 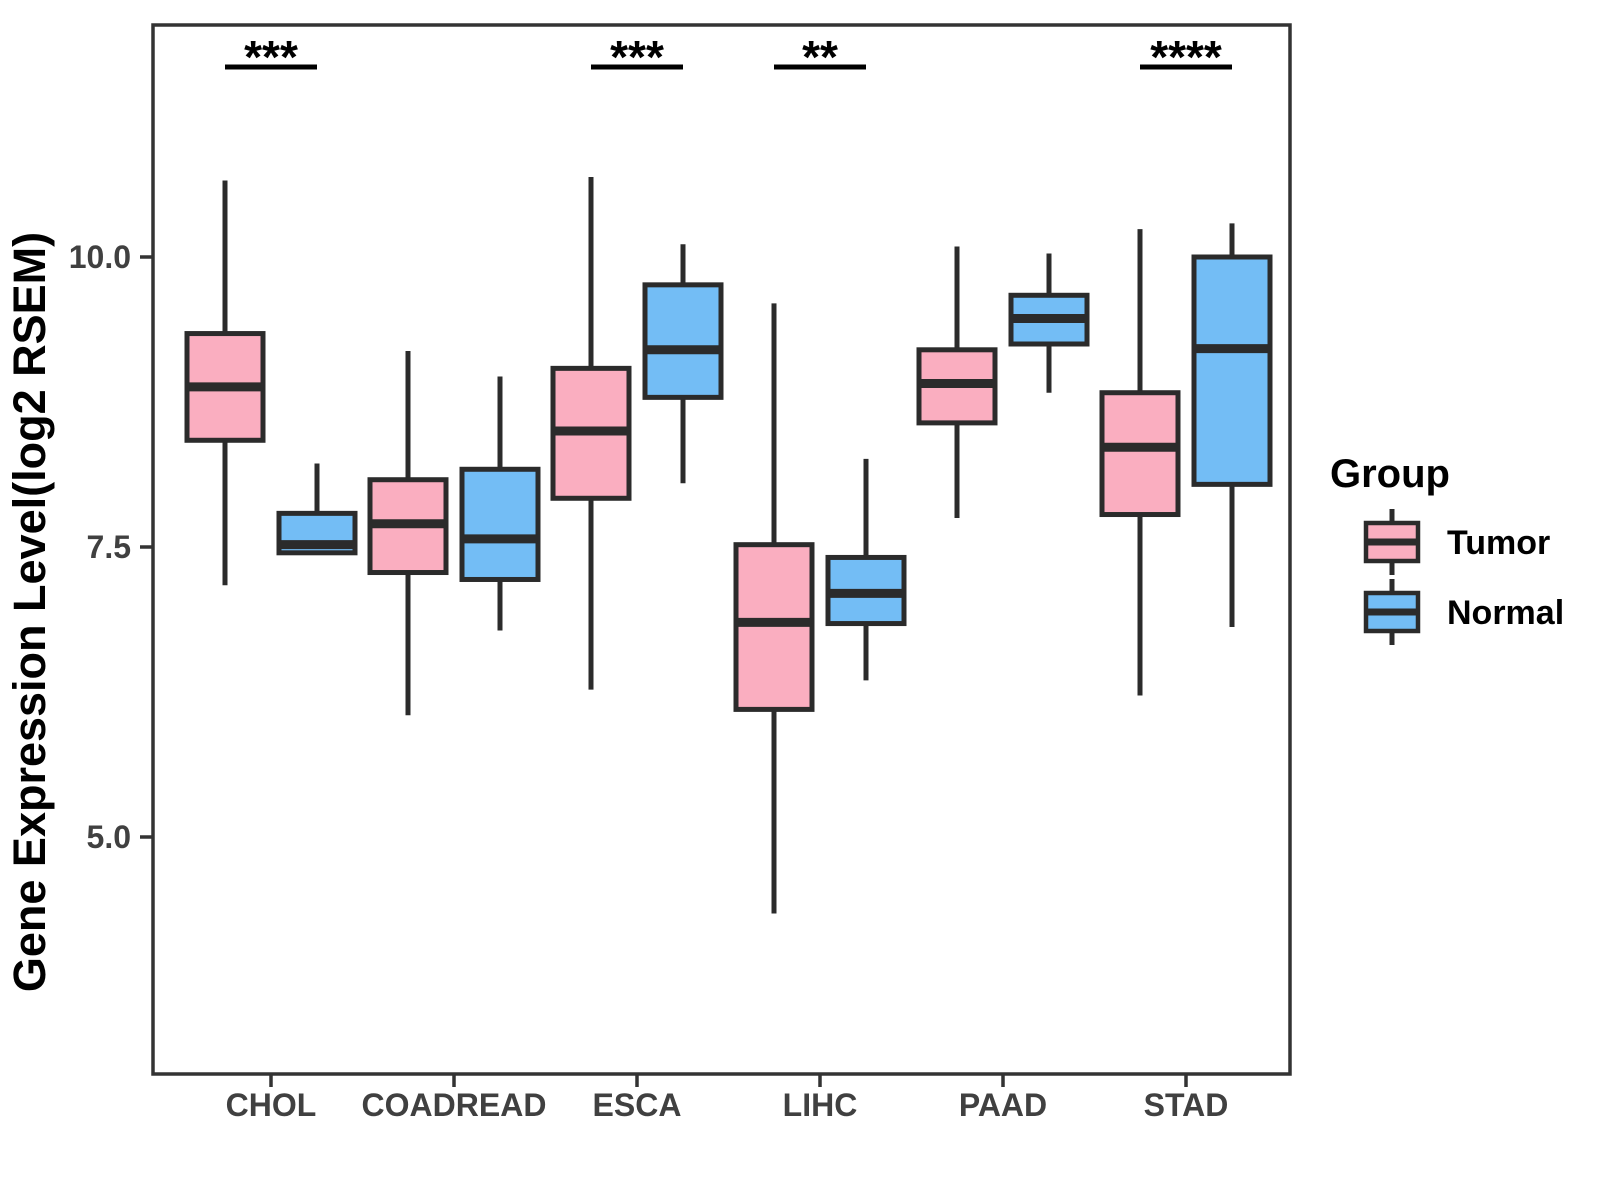 I want to click on box-COADREAD-Tumor, so click(x=408, y=533).